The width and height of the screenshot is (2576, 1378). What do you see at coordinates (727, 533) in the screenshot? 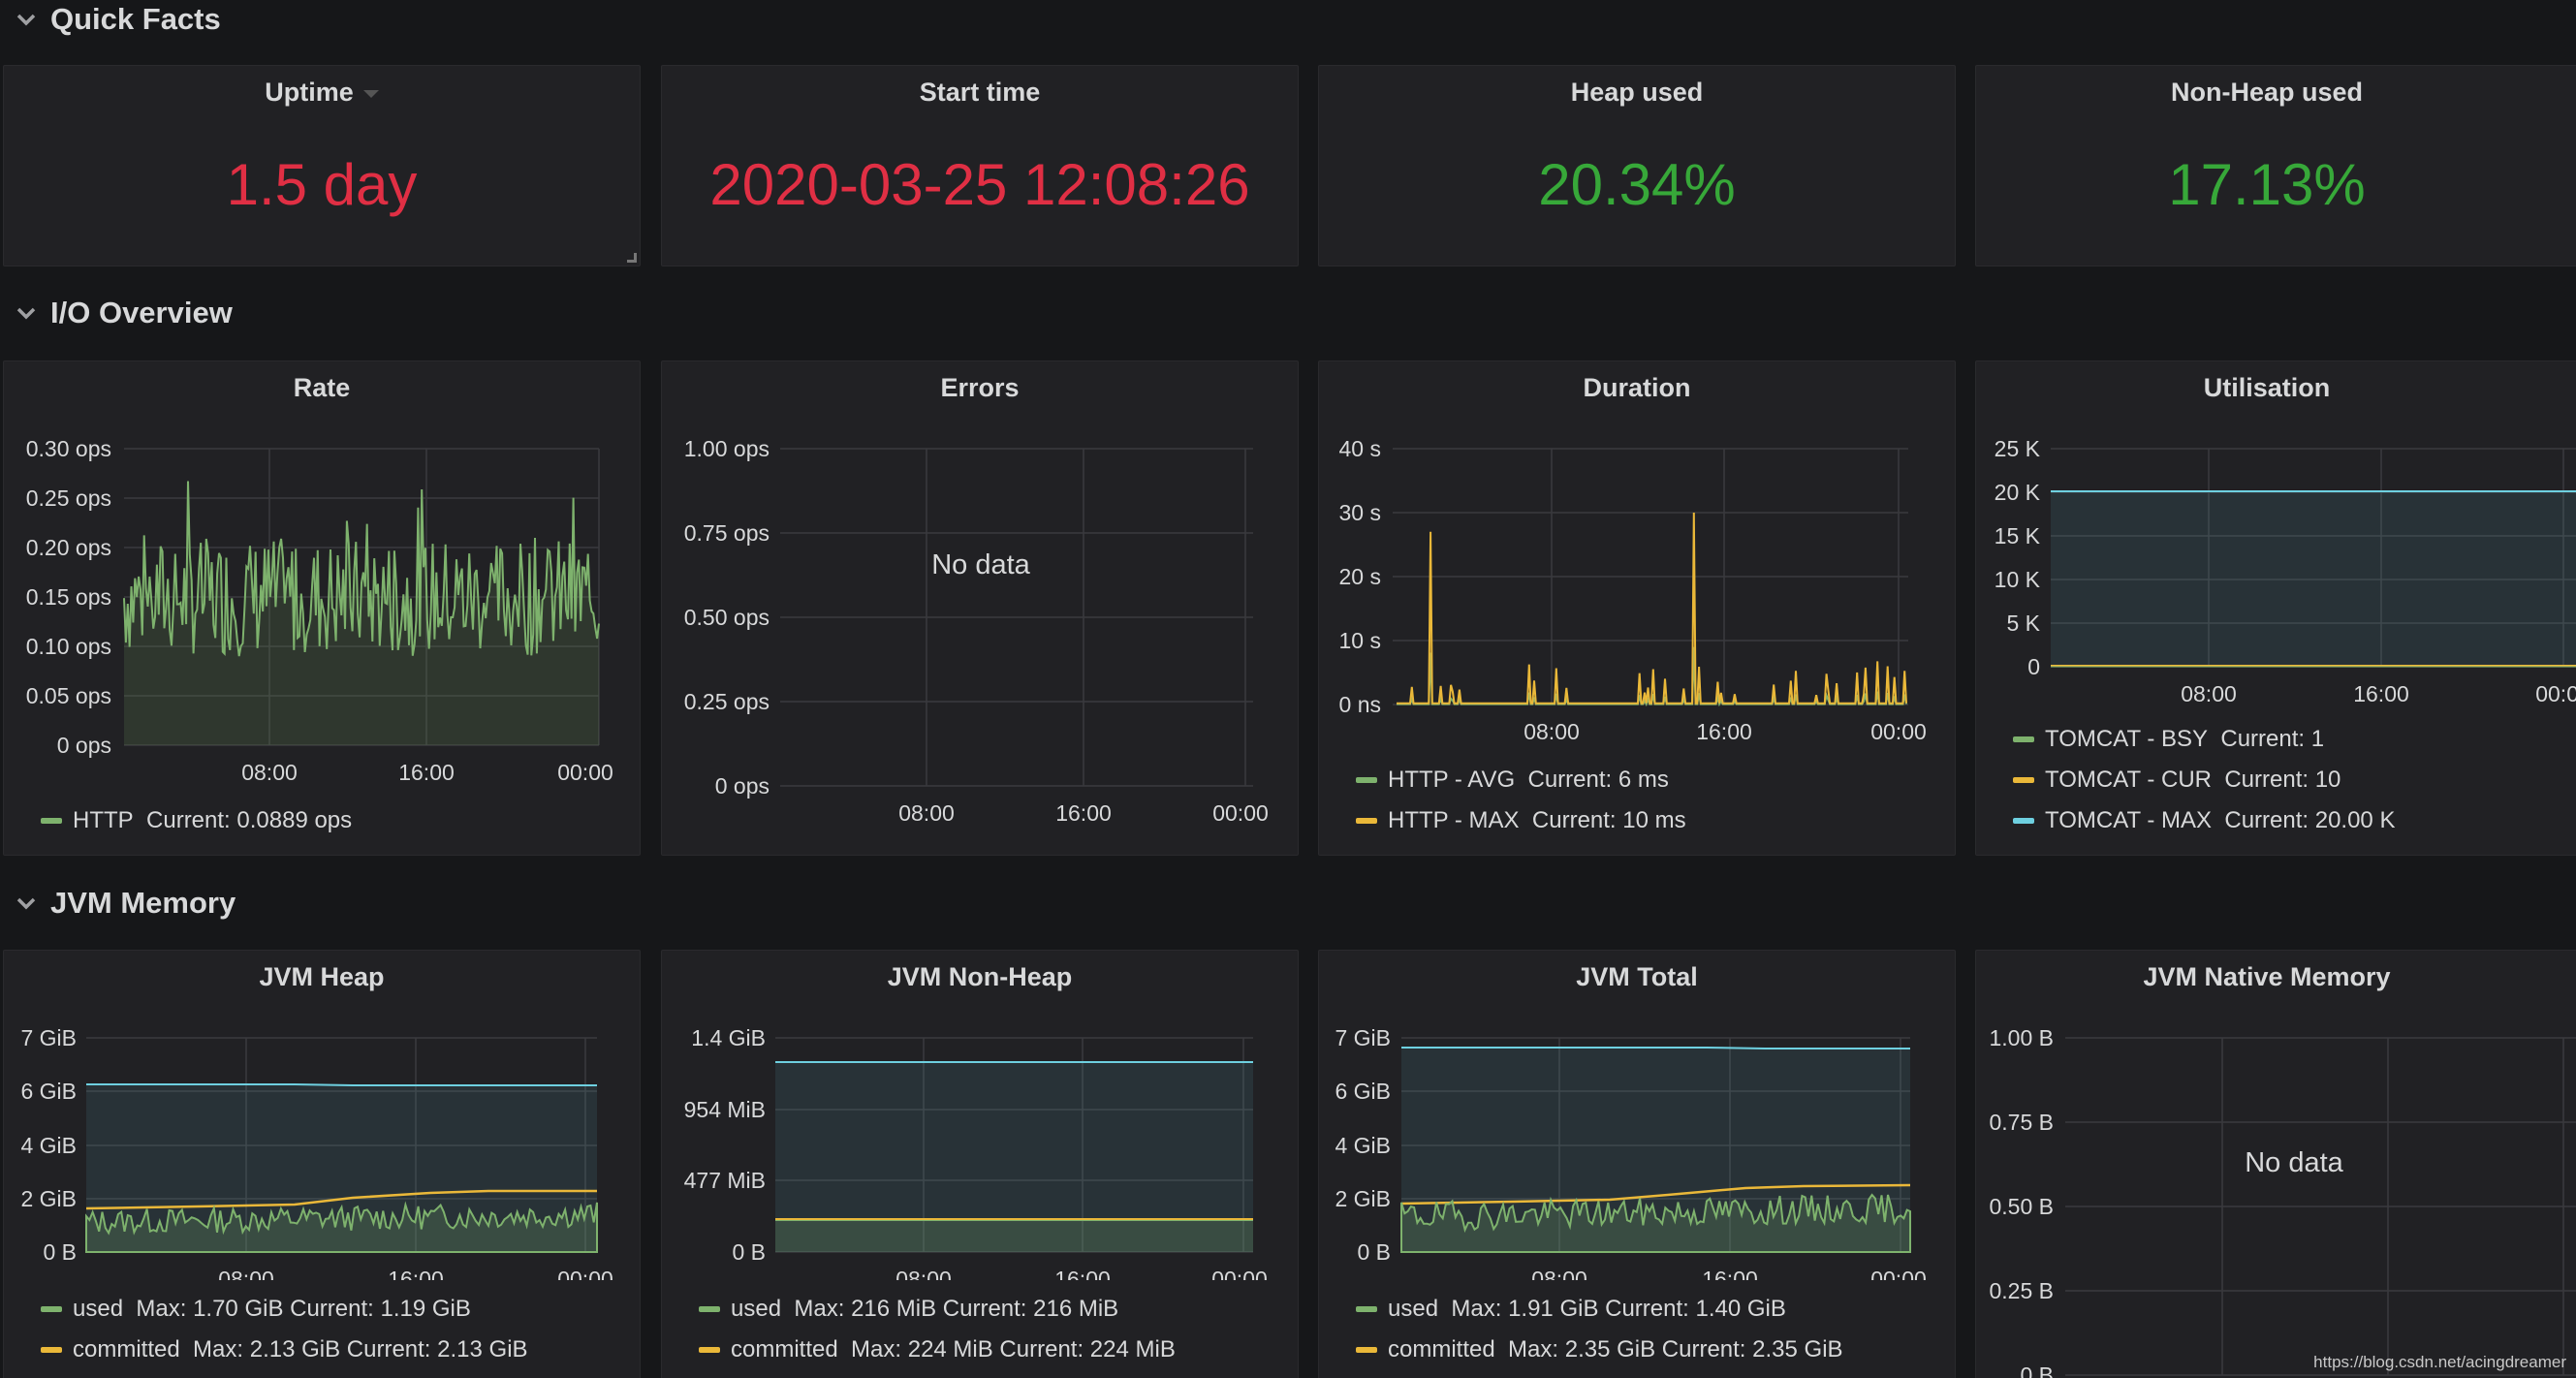
I see `y-tick: 0.75 ops` at bounding box center [727, 533].